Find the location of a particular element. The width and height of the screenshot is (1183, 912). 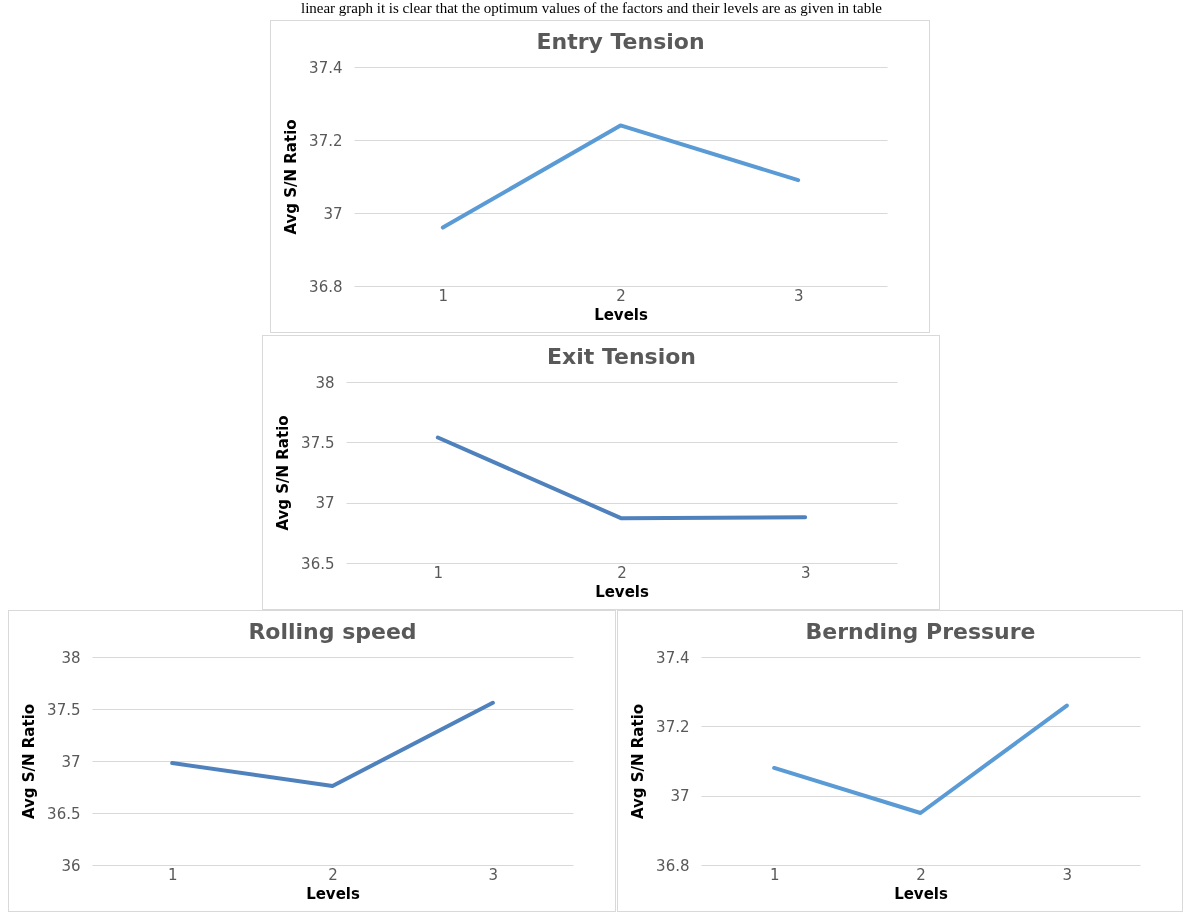

chart-title: Bernding Pressure is located at coordinates (920, 631).